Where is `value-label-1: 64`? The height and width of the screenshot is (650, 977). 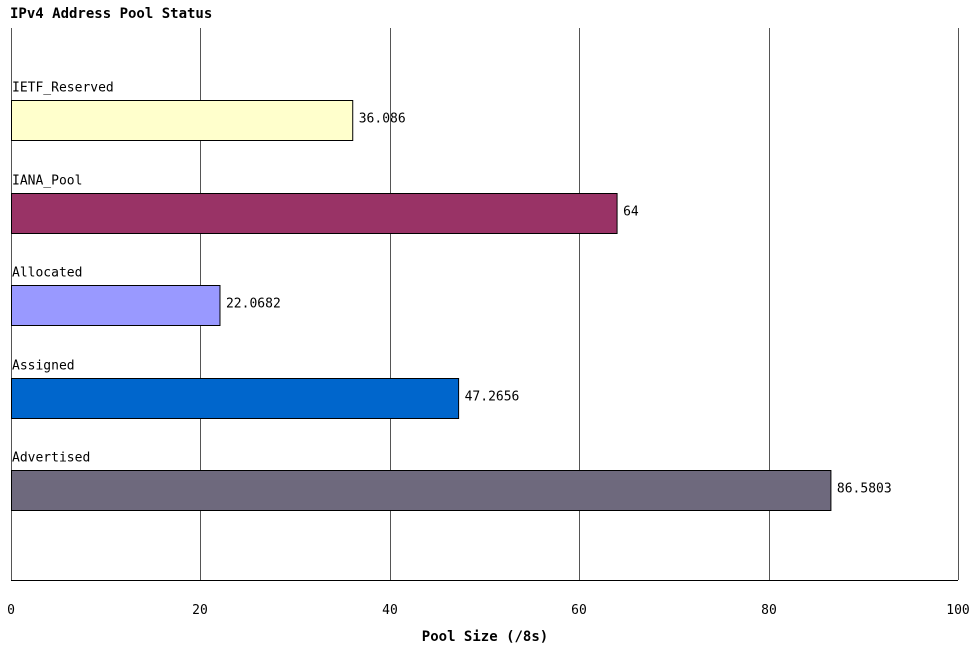
value-label-1: 64 is located at coordinates (631, 212).